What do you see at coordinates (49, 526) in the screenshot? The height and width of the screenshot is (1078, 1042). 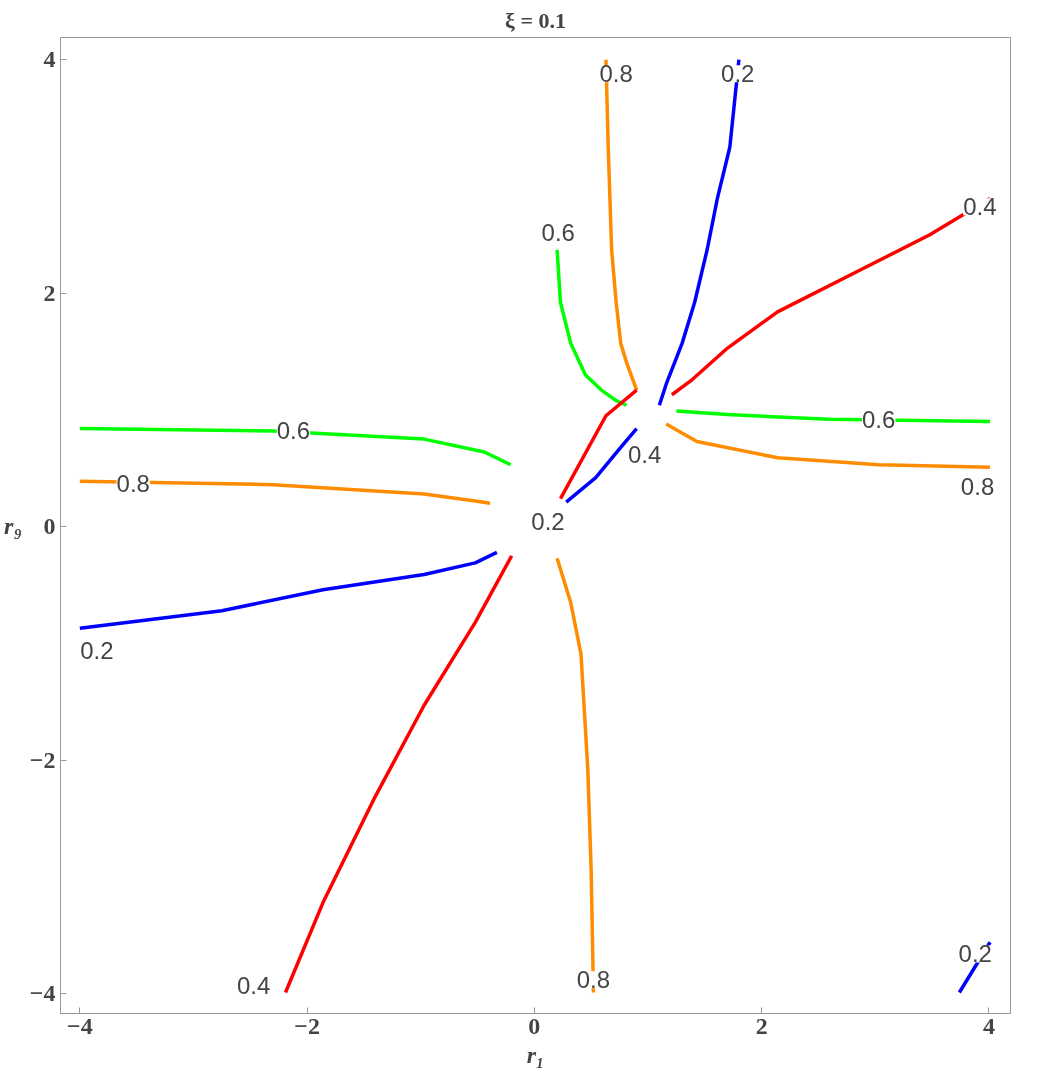 I see `y-tick-label: 0` at bounding box center [49, 526].